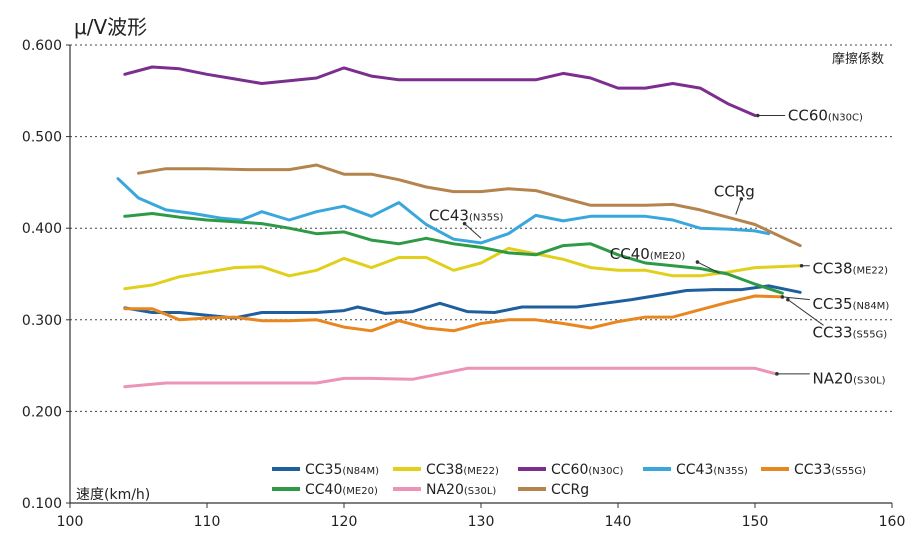  I want to click on x-tick-label: 120, so click(344, 522).